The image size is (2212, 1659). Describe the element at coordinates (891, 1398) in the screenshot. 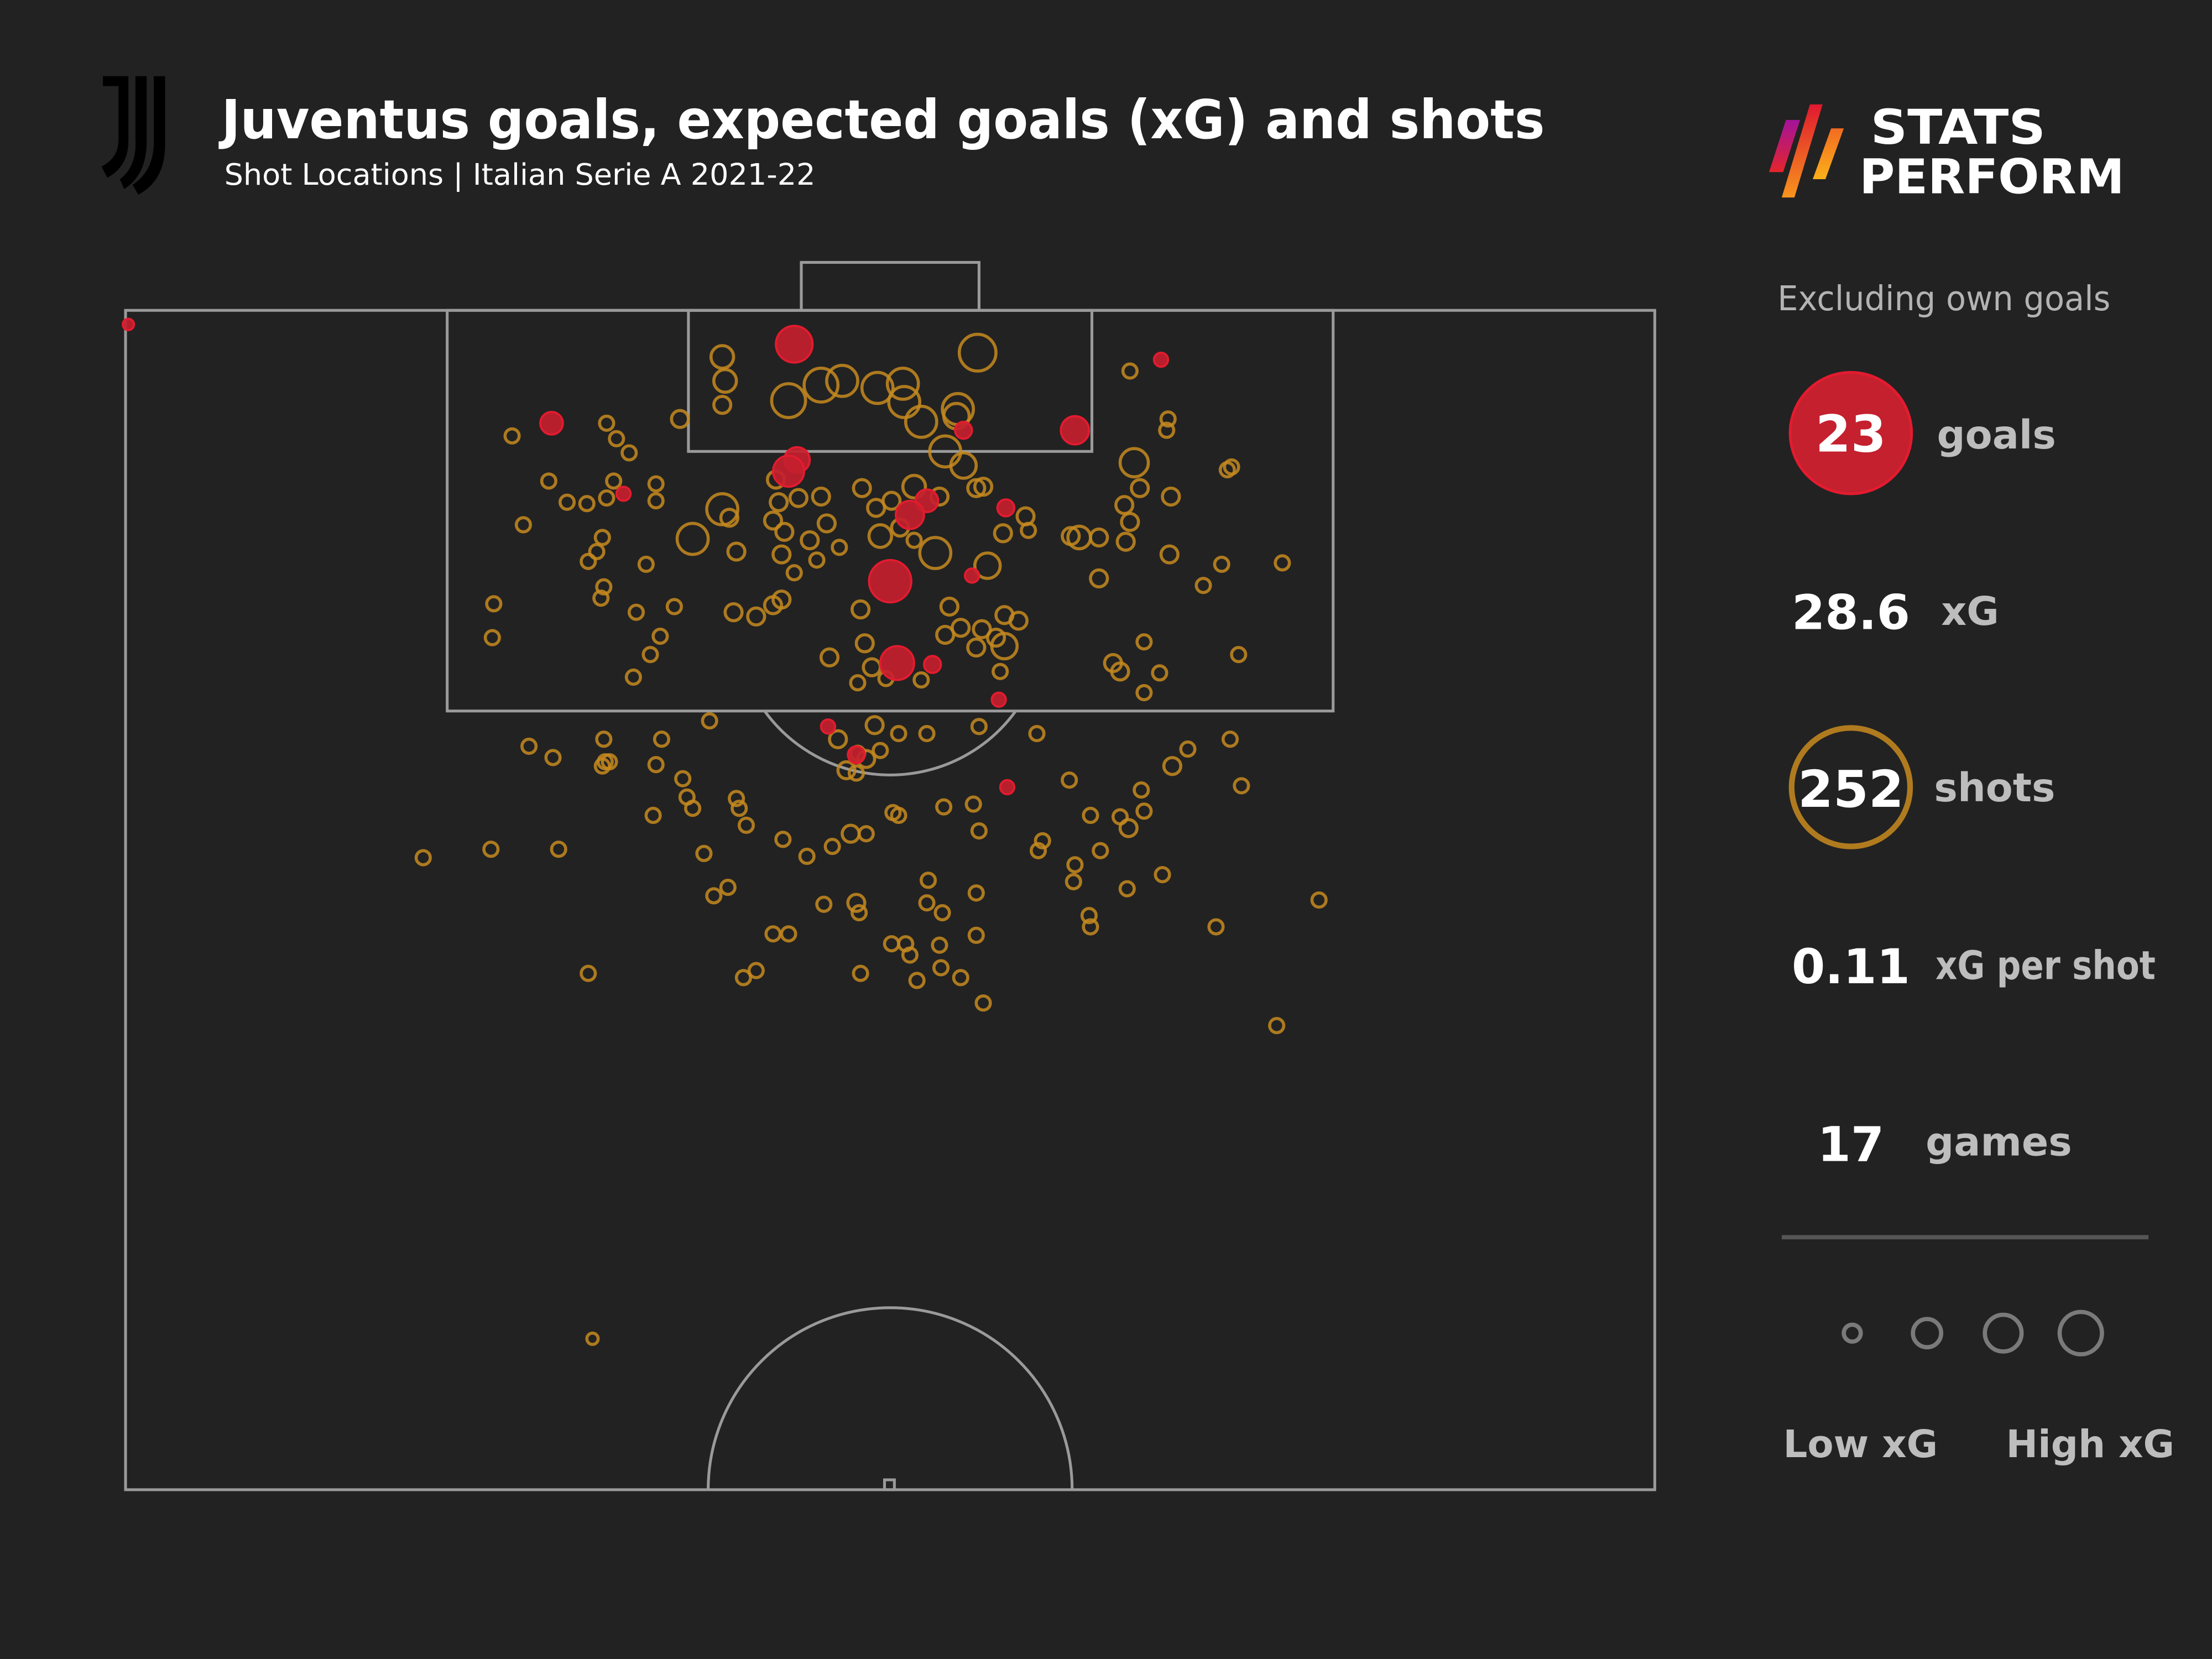

I see `center-circle` at that location.